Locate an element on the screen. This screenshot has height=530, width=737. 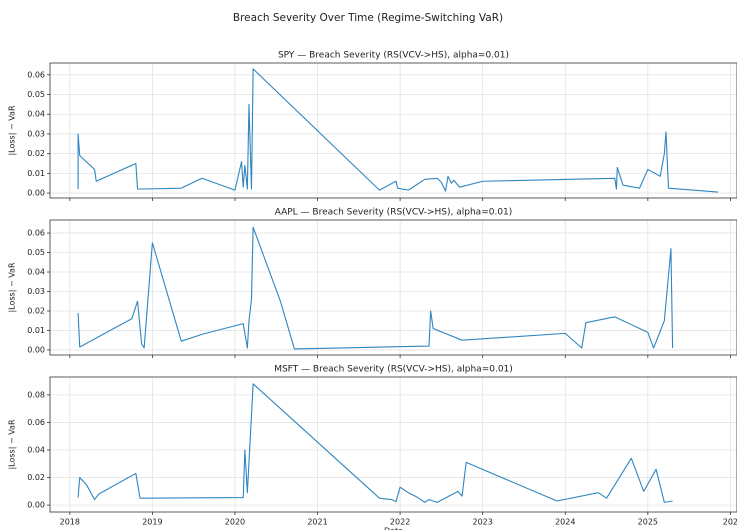
x-axis-label: Date is located at coordinates (393, 528).